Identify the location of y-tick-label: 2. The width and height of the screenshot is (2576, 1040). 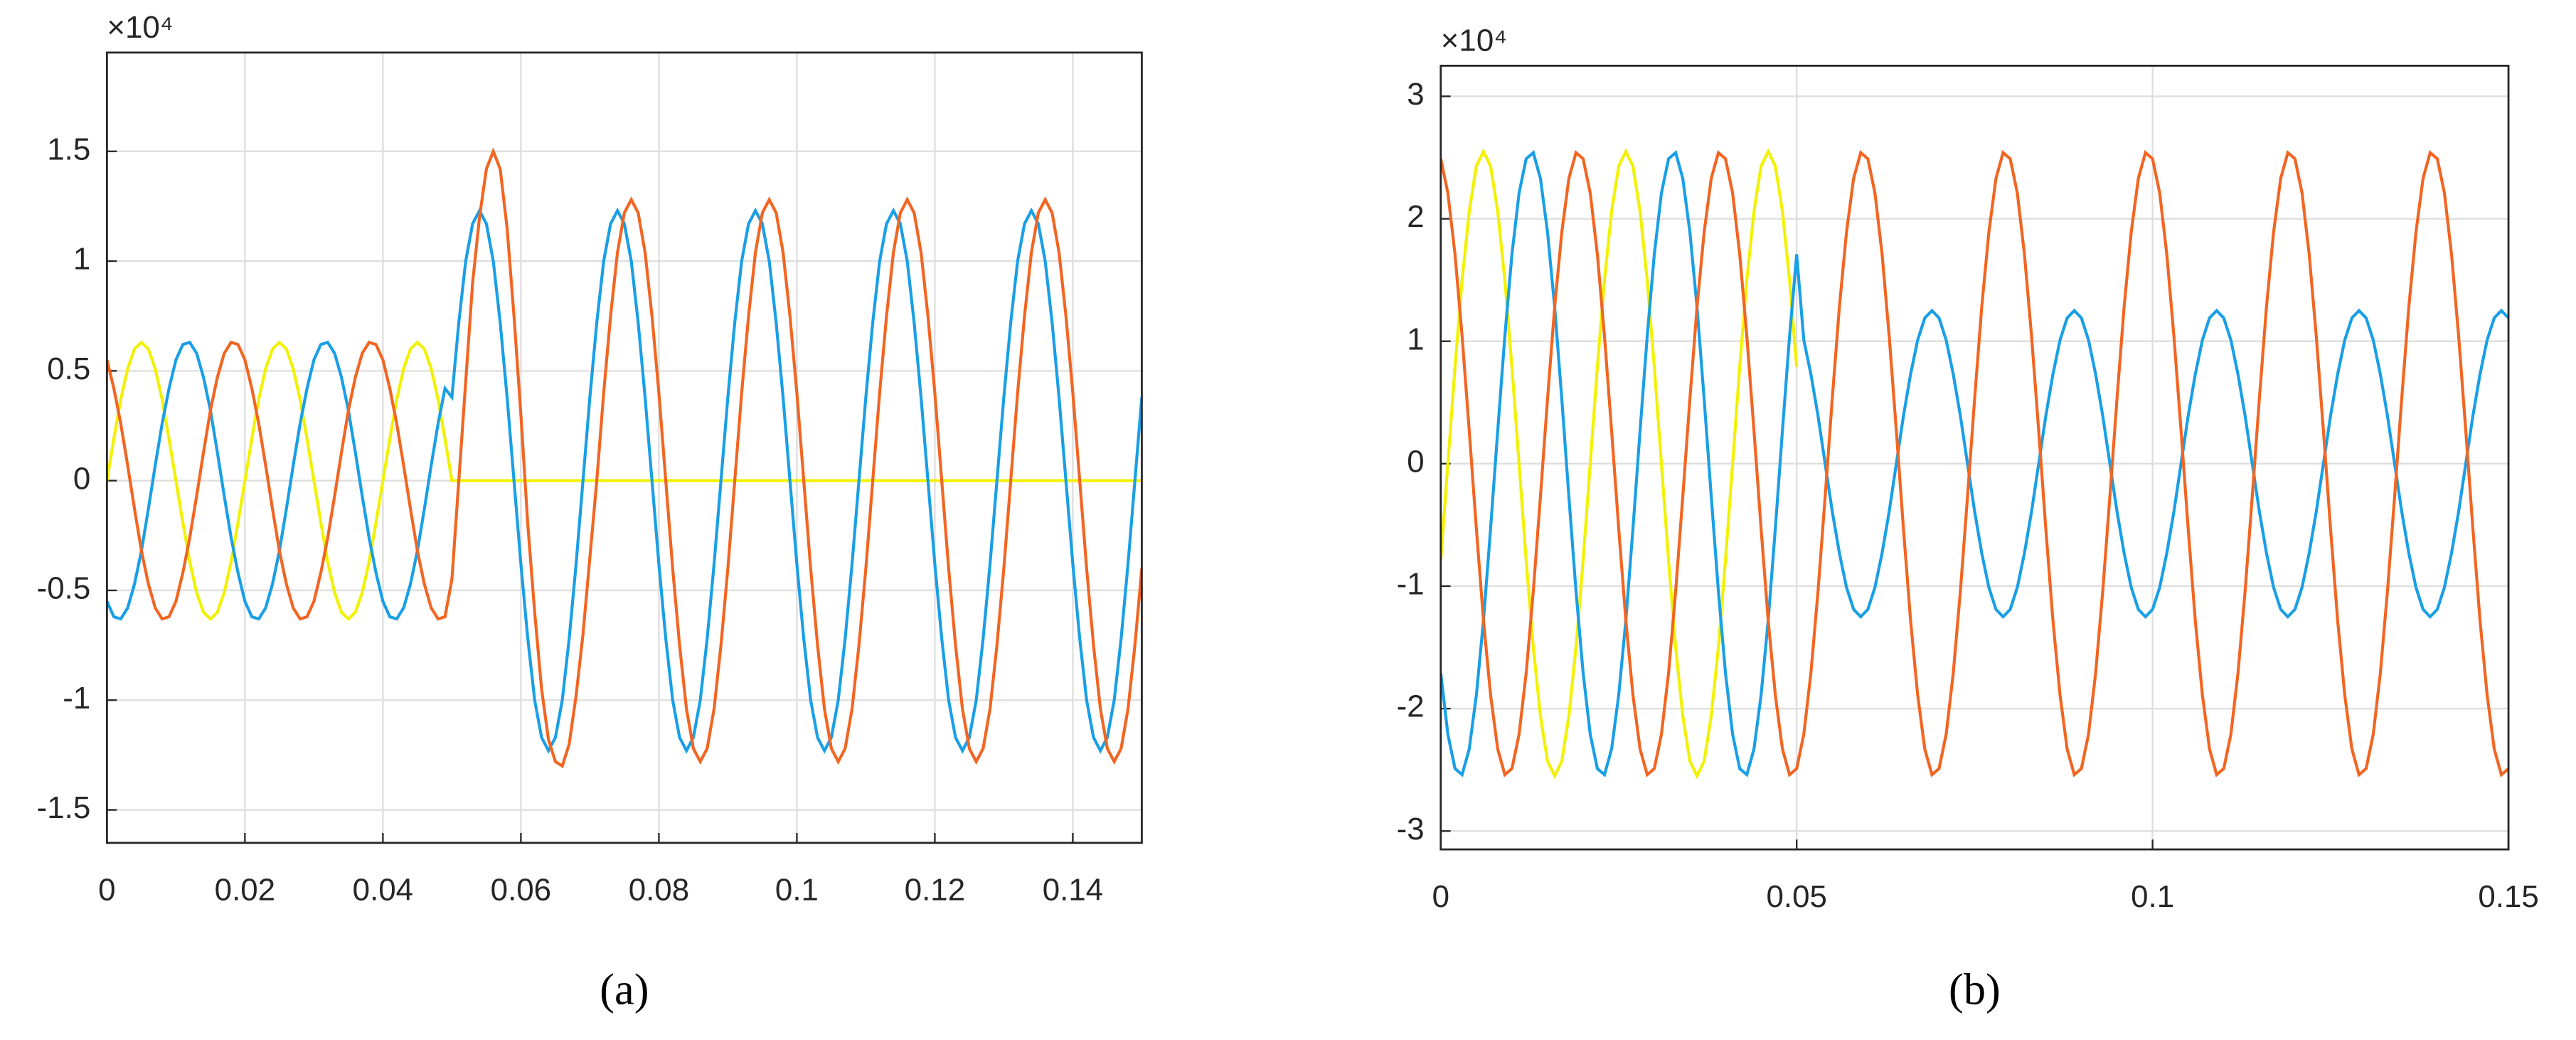
(1415, 216).